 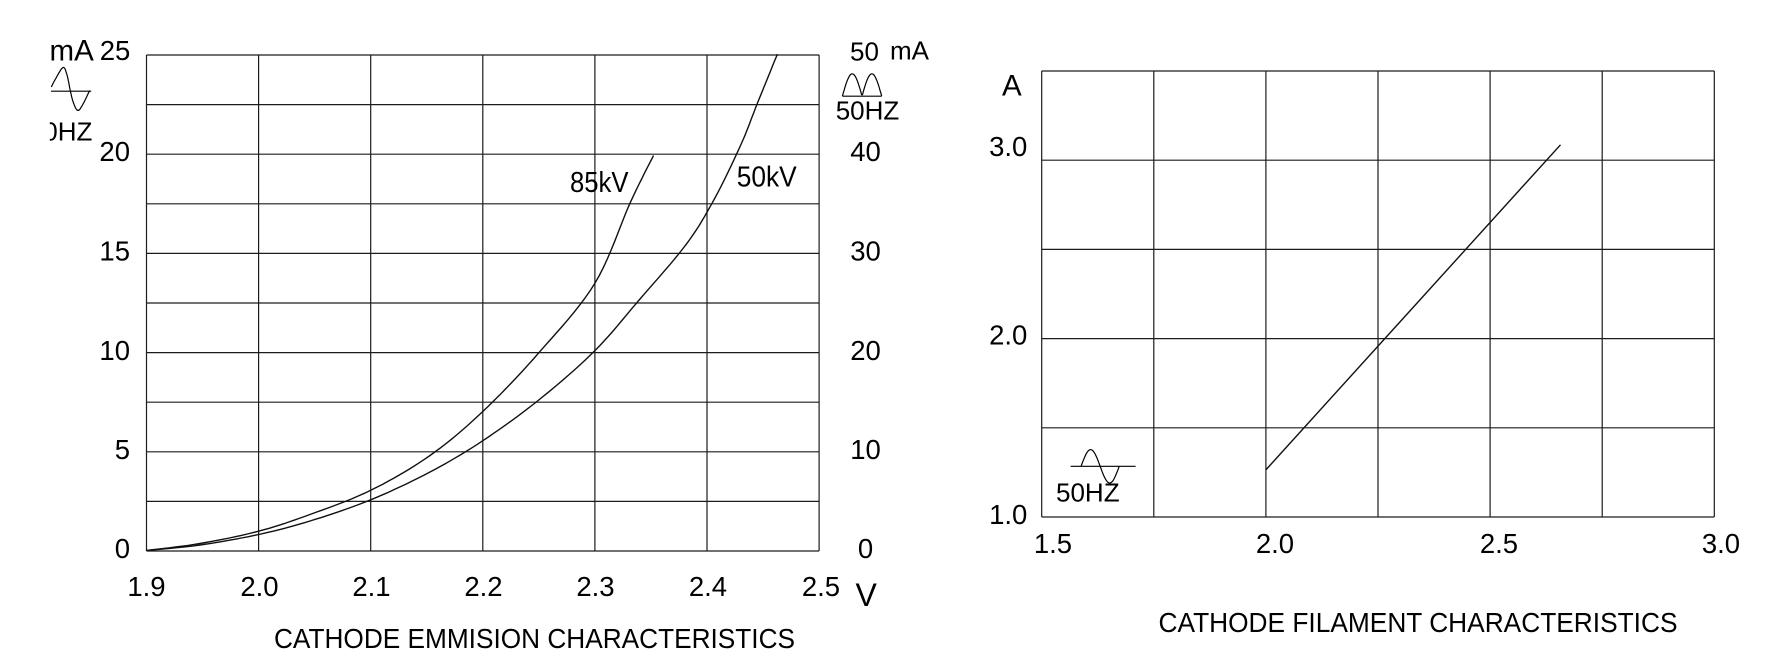 What do you see at coordinates (534, 638) in the screenshot?
I see `svg-text:CATHODE EMMISION CHARACTERISTI: CATHODE EMMISION CHARACTERISTICS` at bounding box center [534, 638].